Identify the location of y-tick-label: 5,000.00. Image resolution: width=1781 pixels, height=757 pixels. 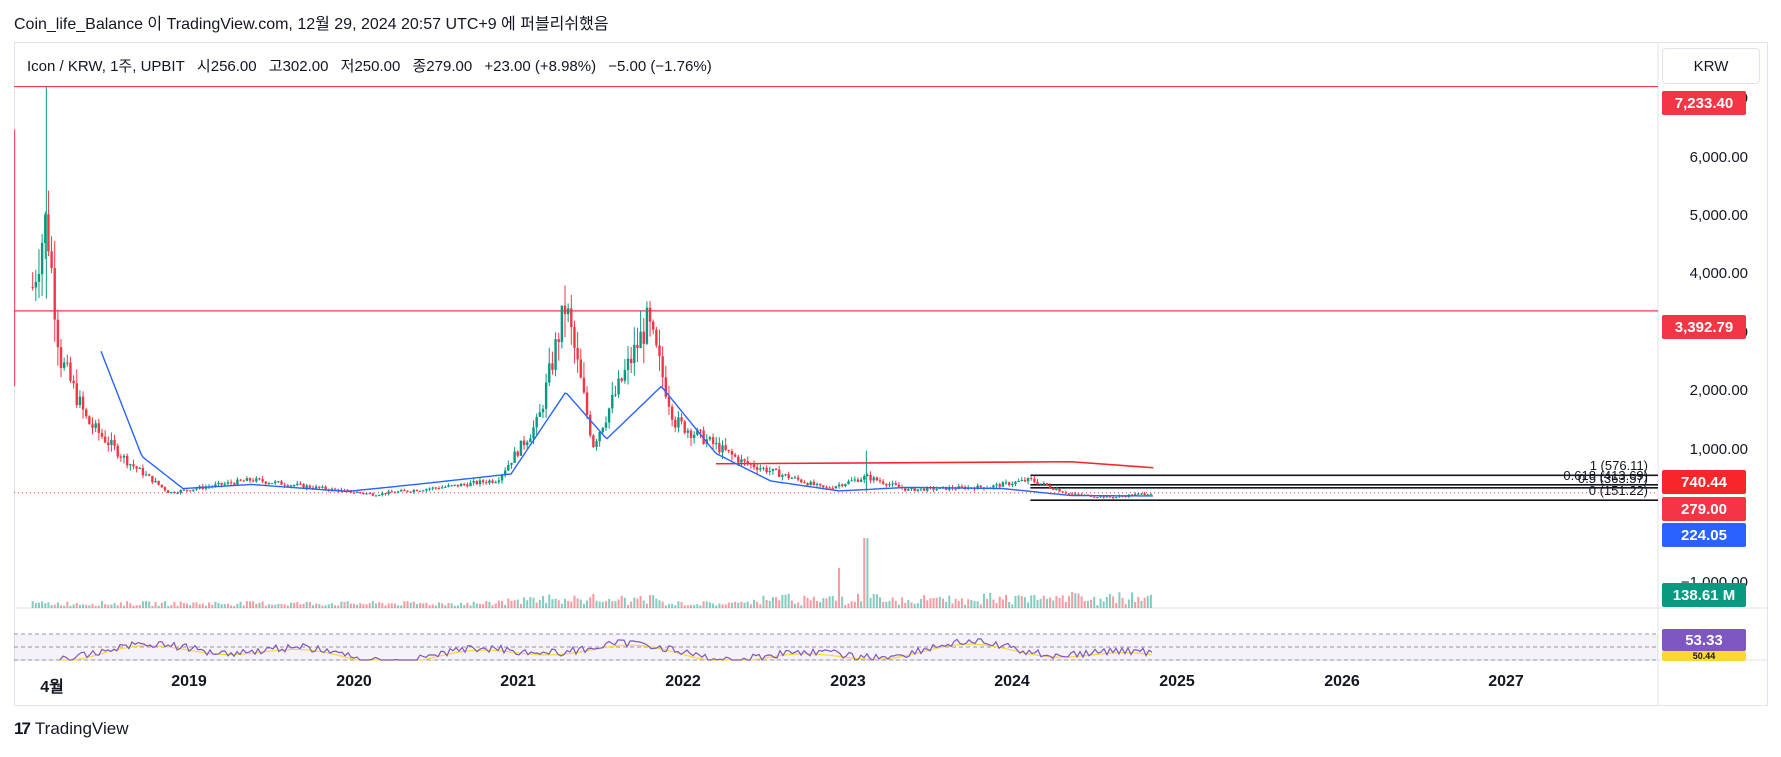
(1718, 215).